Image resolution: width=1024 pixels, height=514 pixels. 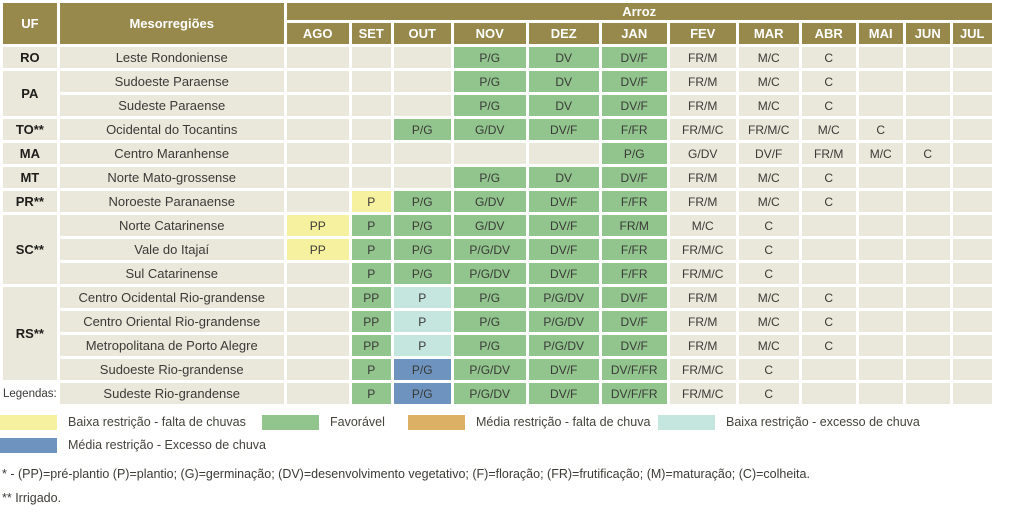 I want to click on mesoregion-cell: Norte Mato-grossense, so click(x=171, y=177).